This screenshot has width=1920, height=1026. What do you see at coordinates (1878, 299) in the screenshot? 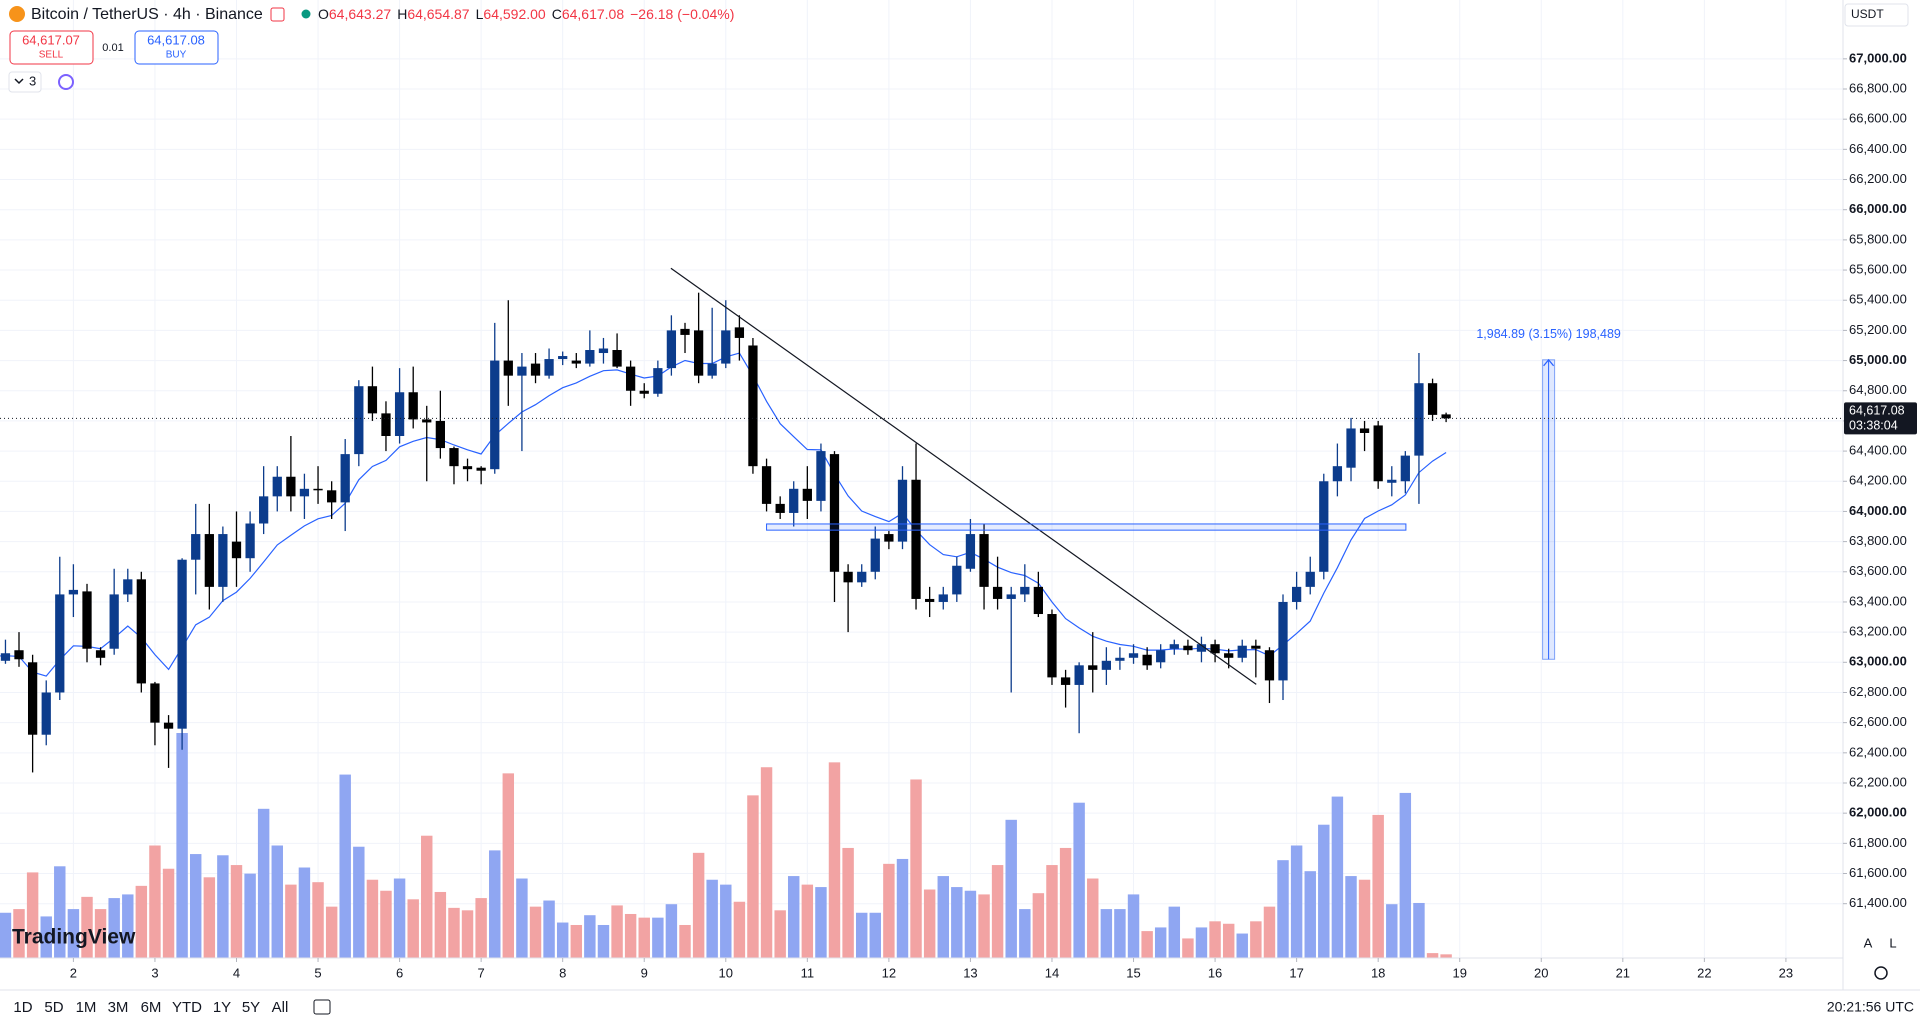
I see `y-tick-label: 65,400.00` at bounding box center [1878, 299].